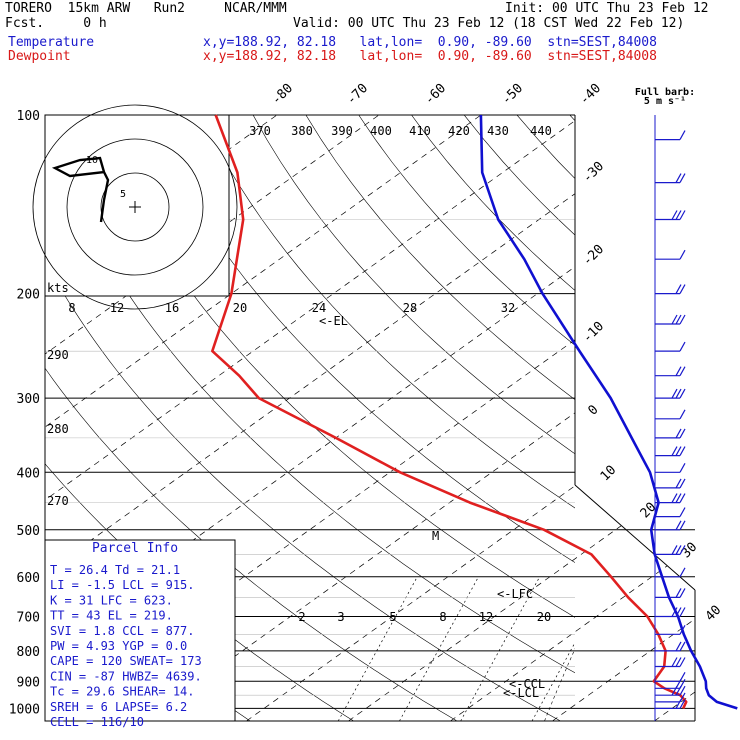 Image resolution: width=740 pixels, height=740 pixels. What do you see at coordinates (58, 288) in the screenshot?
I see `hodograph-unit: kts` at bounding box center [58, 288].